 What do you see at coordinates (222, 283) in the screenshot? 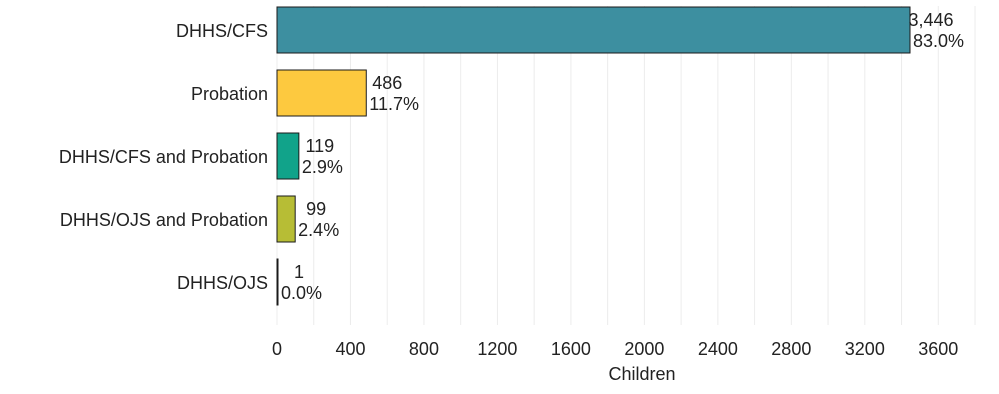
I see `category-label: DHHS/OJS` at bounding box center [222, 283].